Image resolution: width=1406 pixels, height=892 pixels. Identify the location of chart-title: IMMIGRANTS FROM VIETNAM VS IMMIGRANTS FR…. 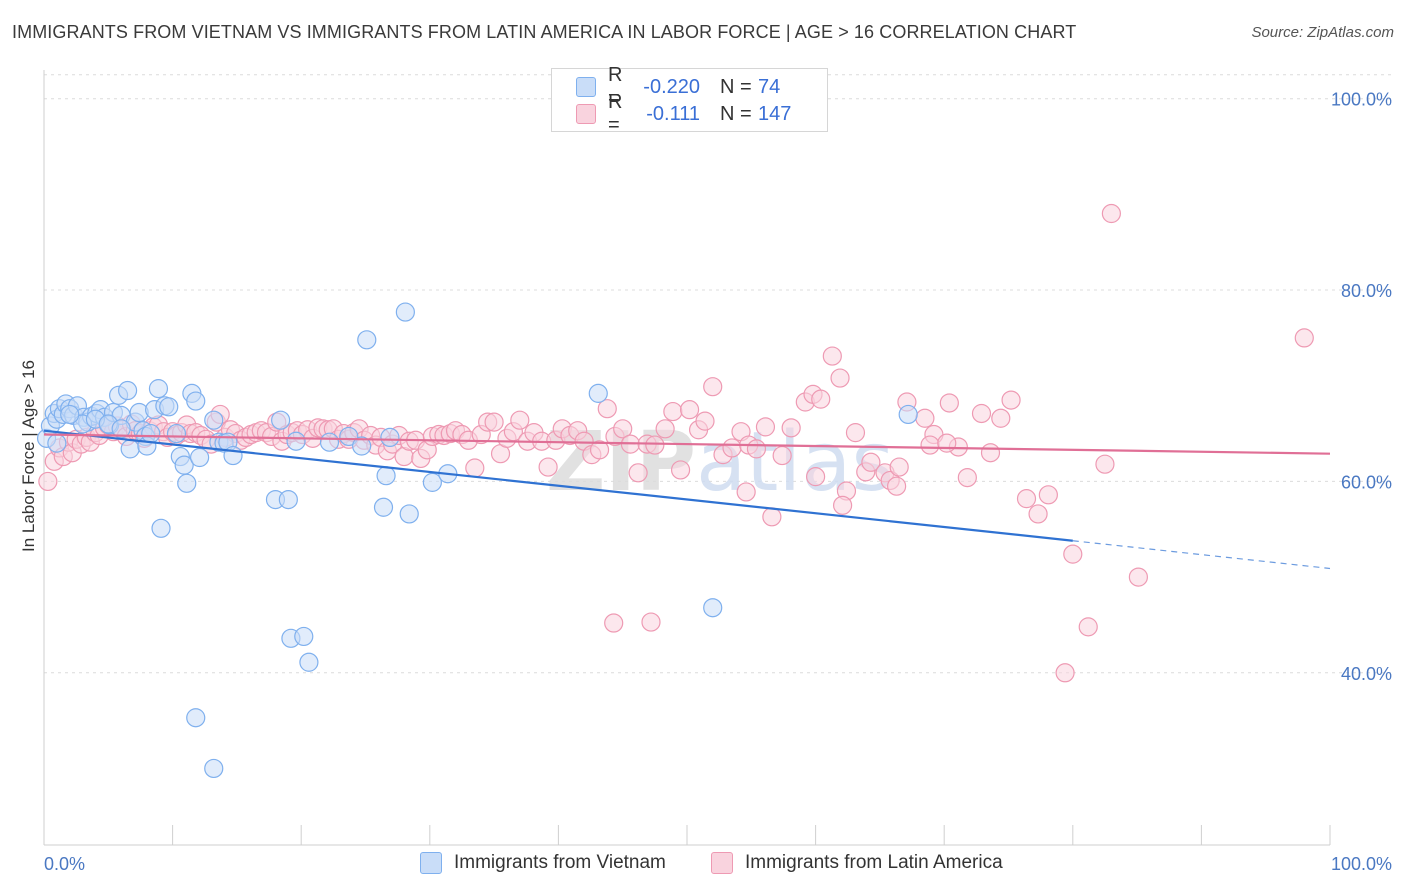
(544, 32).